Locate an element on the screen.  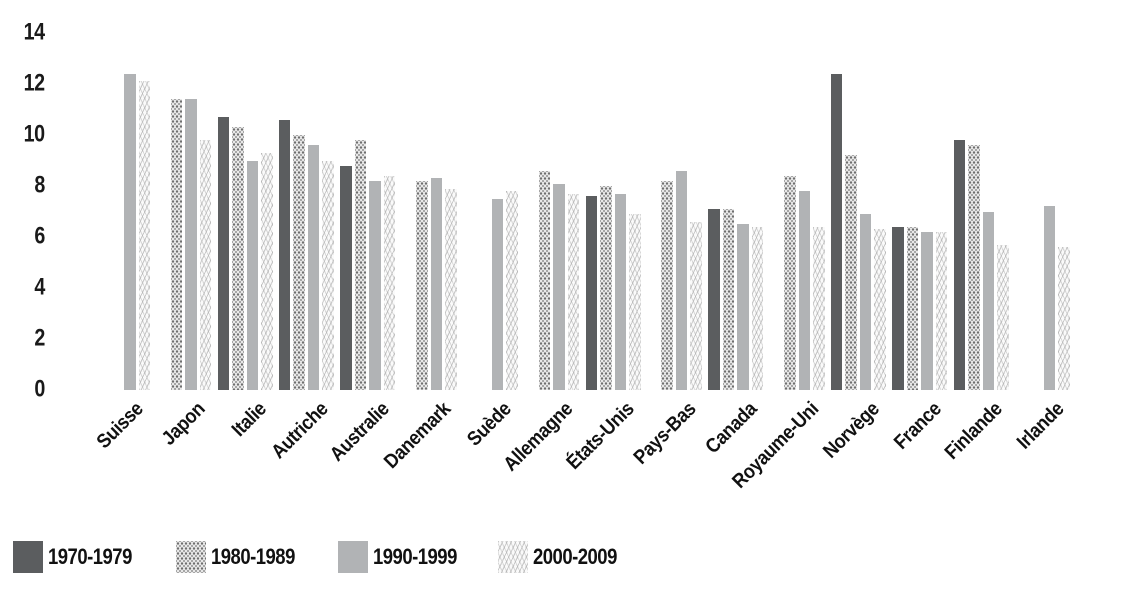
legend-swatch-2000-2009 is located at coordinates (513, 557).